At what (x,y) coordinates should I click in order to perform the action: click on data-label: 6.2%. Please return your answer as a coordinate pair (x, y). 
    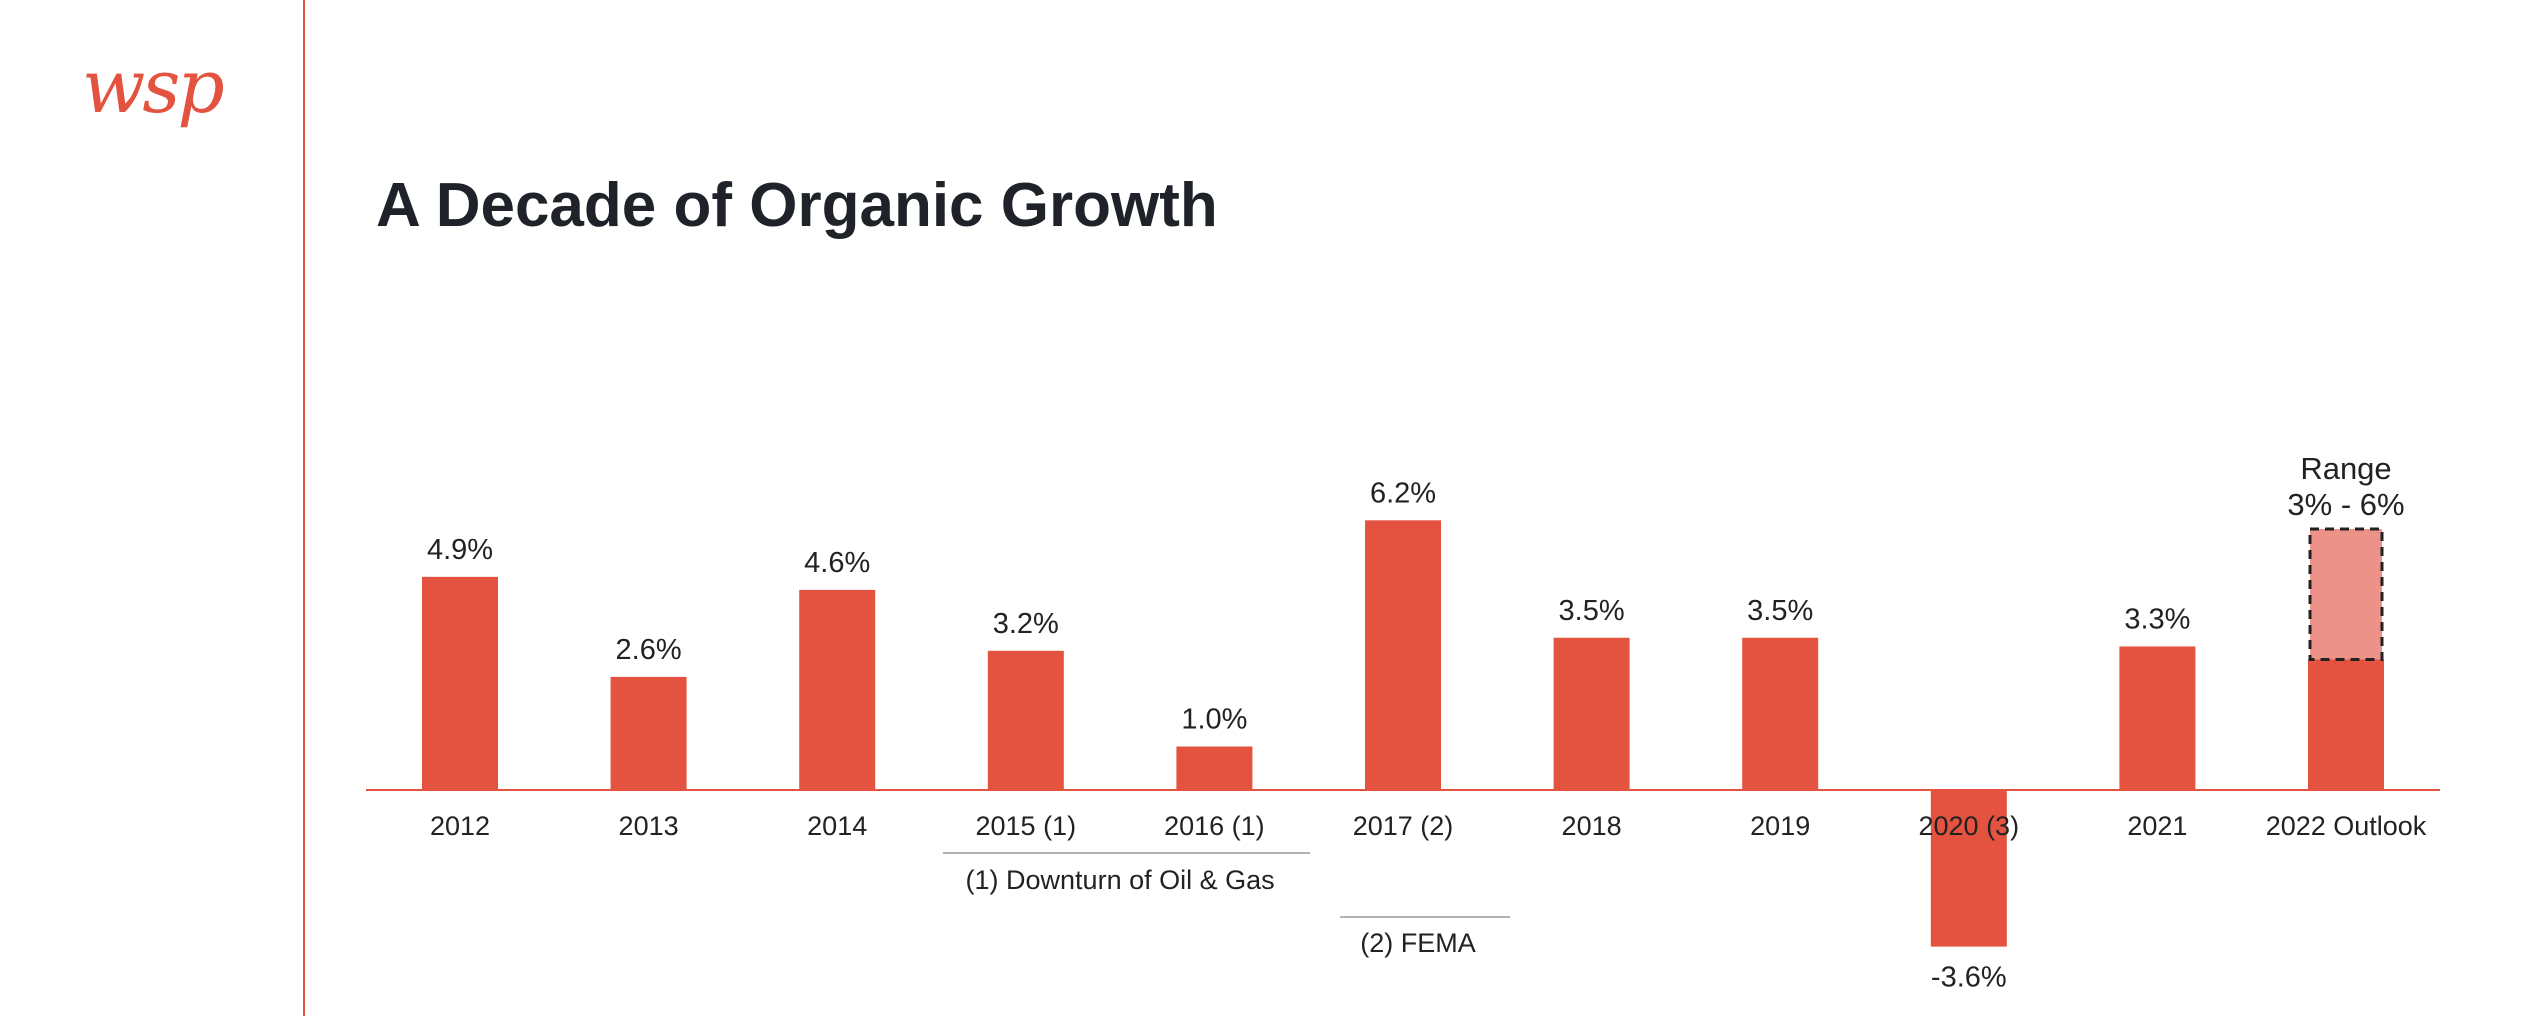
    Looking at the image, I should click on (1403, 493).